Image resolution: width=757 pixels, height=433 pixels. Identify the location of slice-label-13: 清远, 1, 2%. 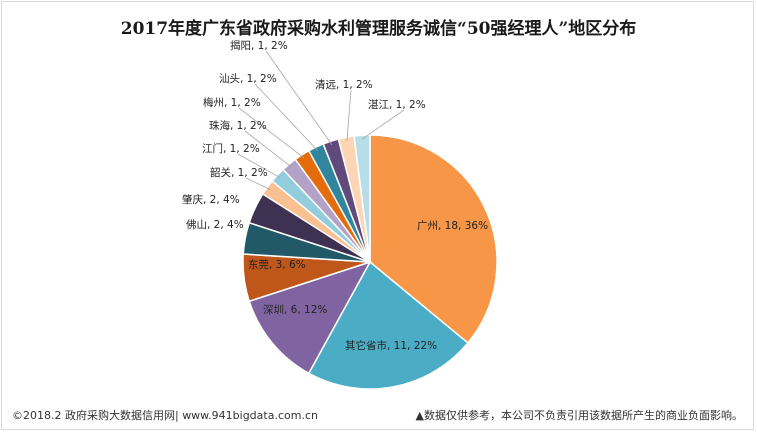
(344, 84).